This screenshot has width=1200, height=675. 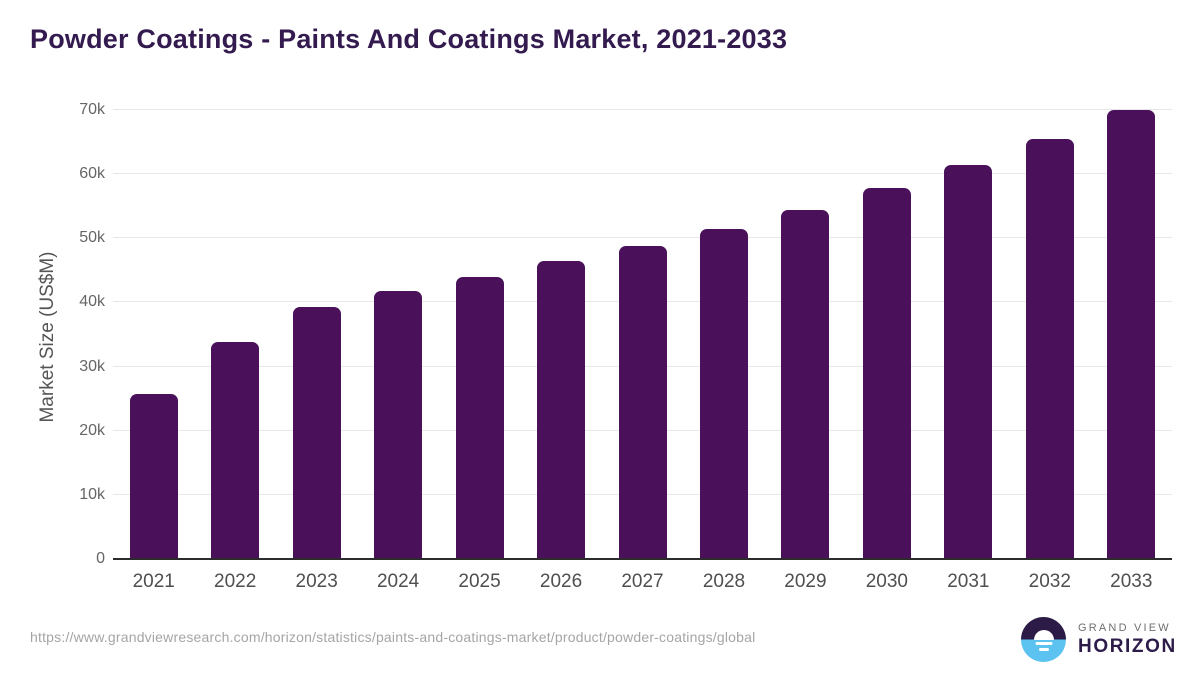 What do you see at coordinates (92, 174) in the screenshot?
I see `y-tick-label-60k: 60k` at bounding box center [92, 174].